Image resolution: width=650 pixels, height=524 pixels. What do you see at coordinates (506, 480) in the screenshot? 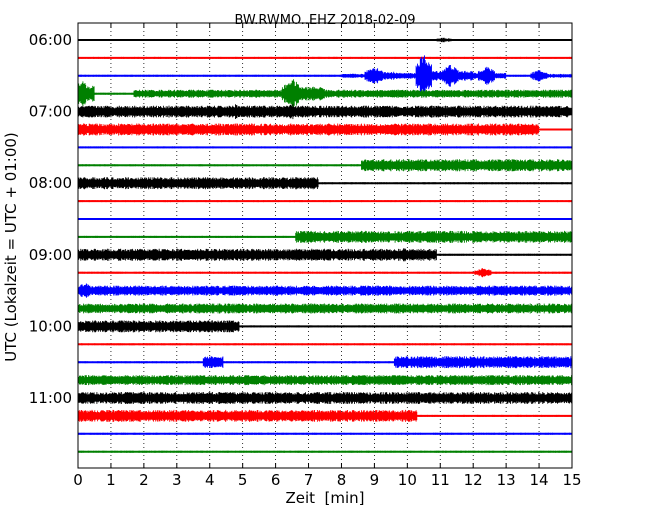
I see `x-tick-label: 13` at bounding box center [506, 480].